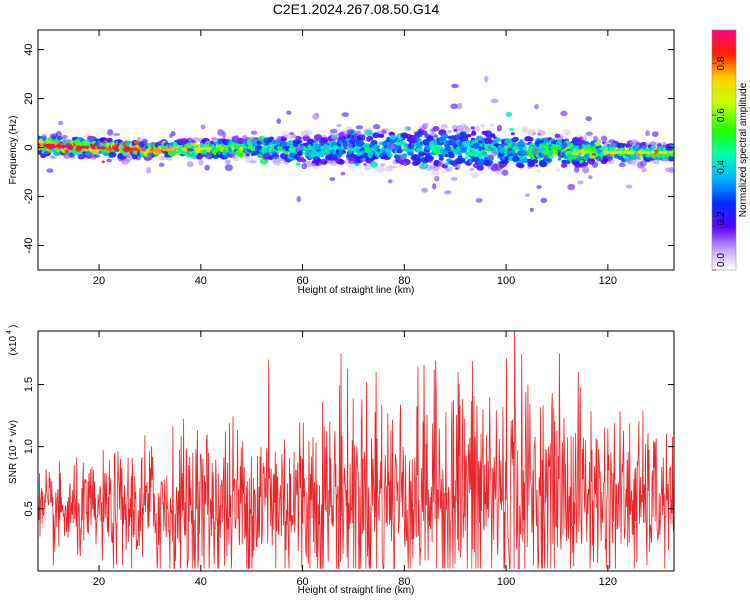 This screenshot has height=605, width=750. I want to click on colorbar-tick-label: 0.2, so click(721, 218).